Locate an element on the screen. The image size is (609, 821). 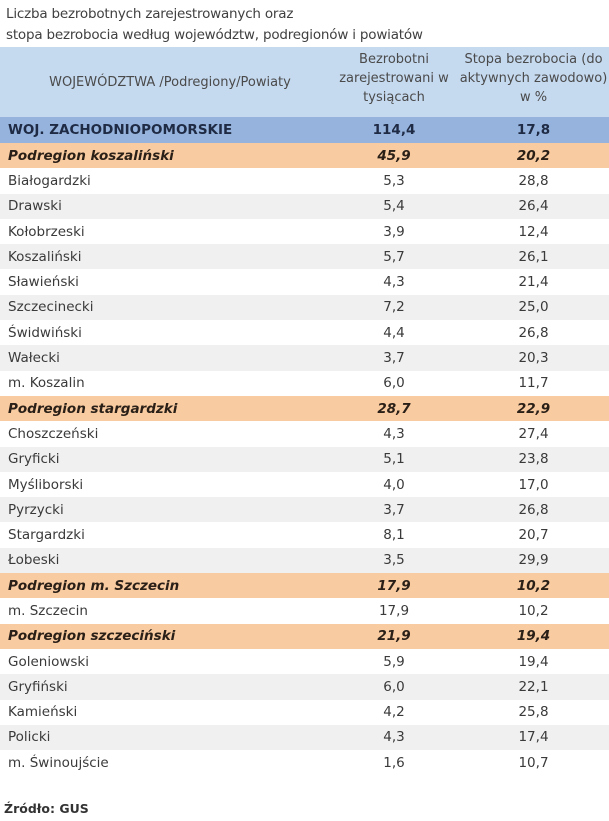
cell-name: Świdwiński is located at coordinates (45, 332).